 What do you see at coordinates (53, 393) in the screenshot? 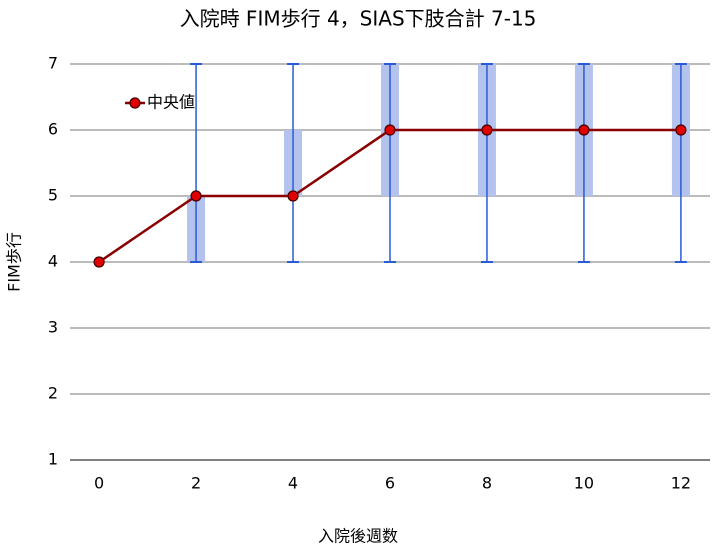
I see `y-tick-label: 2` at bounding box center [53, 393].